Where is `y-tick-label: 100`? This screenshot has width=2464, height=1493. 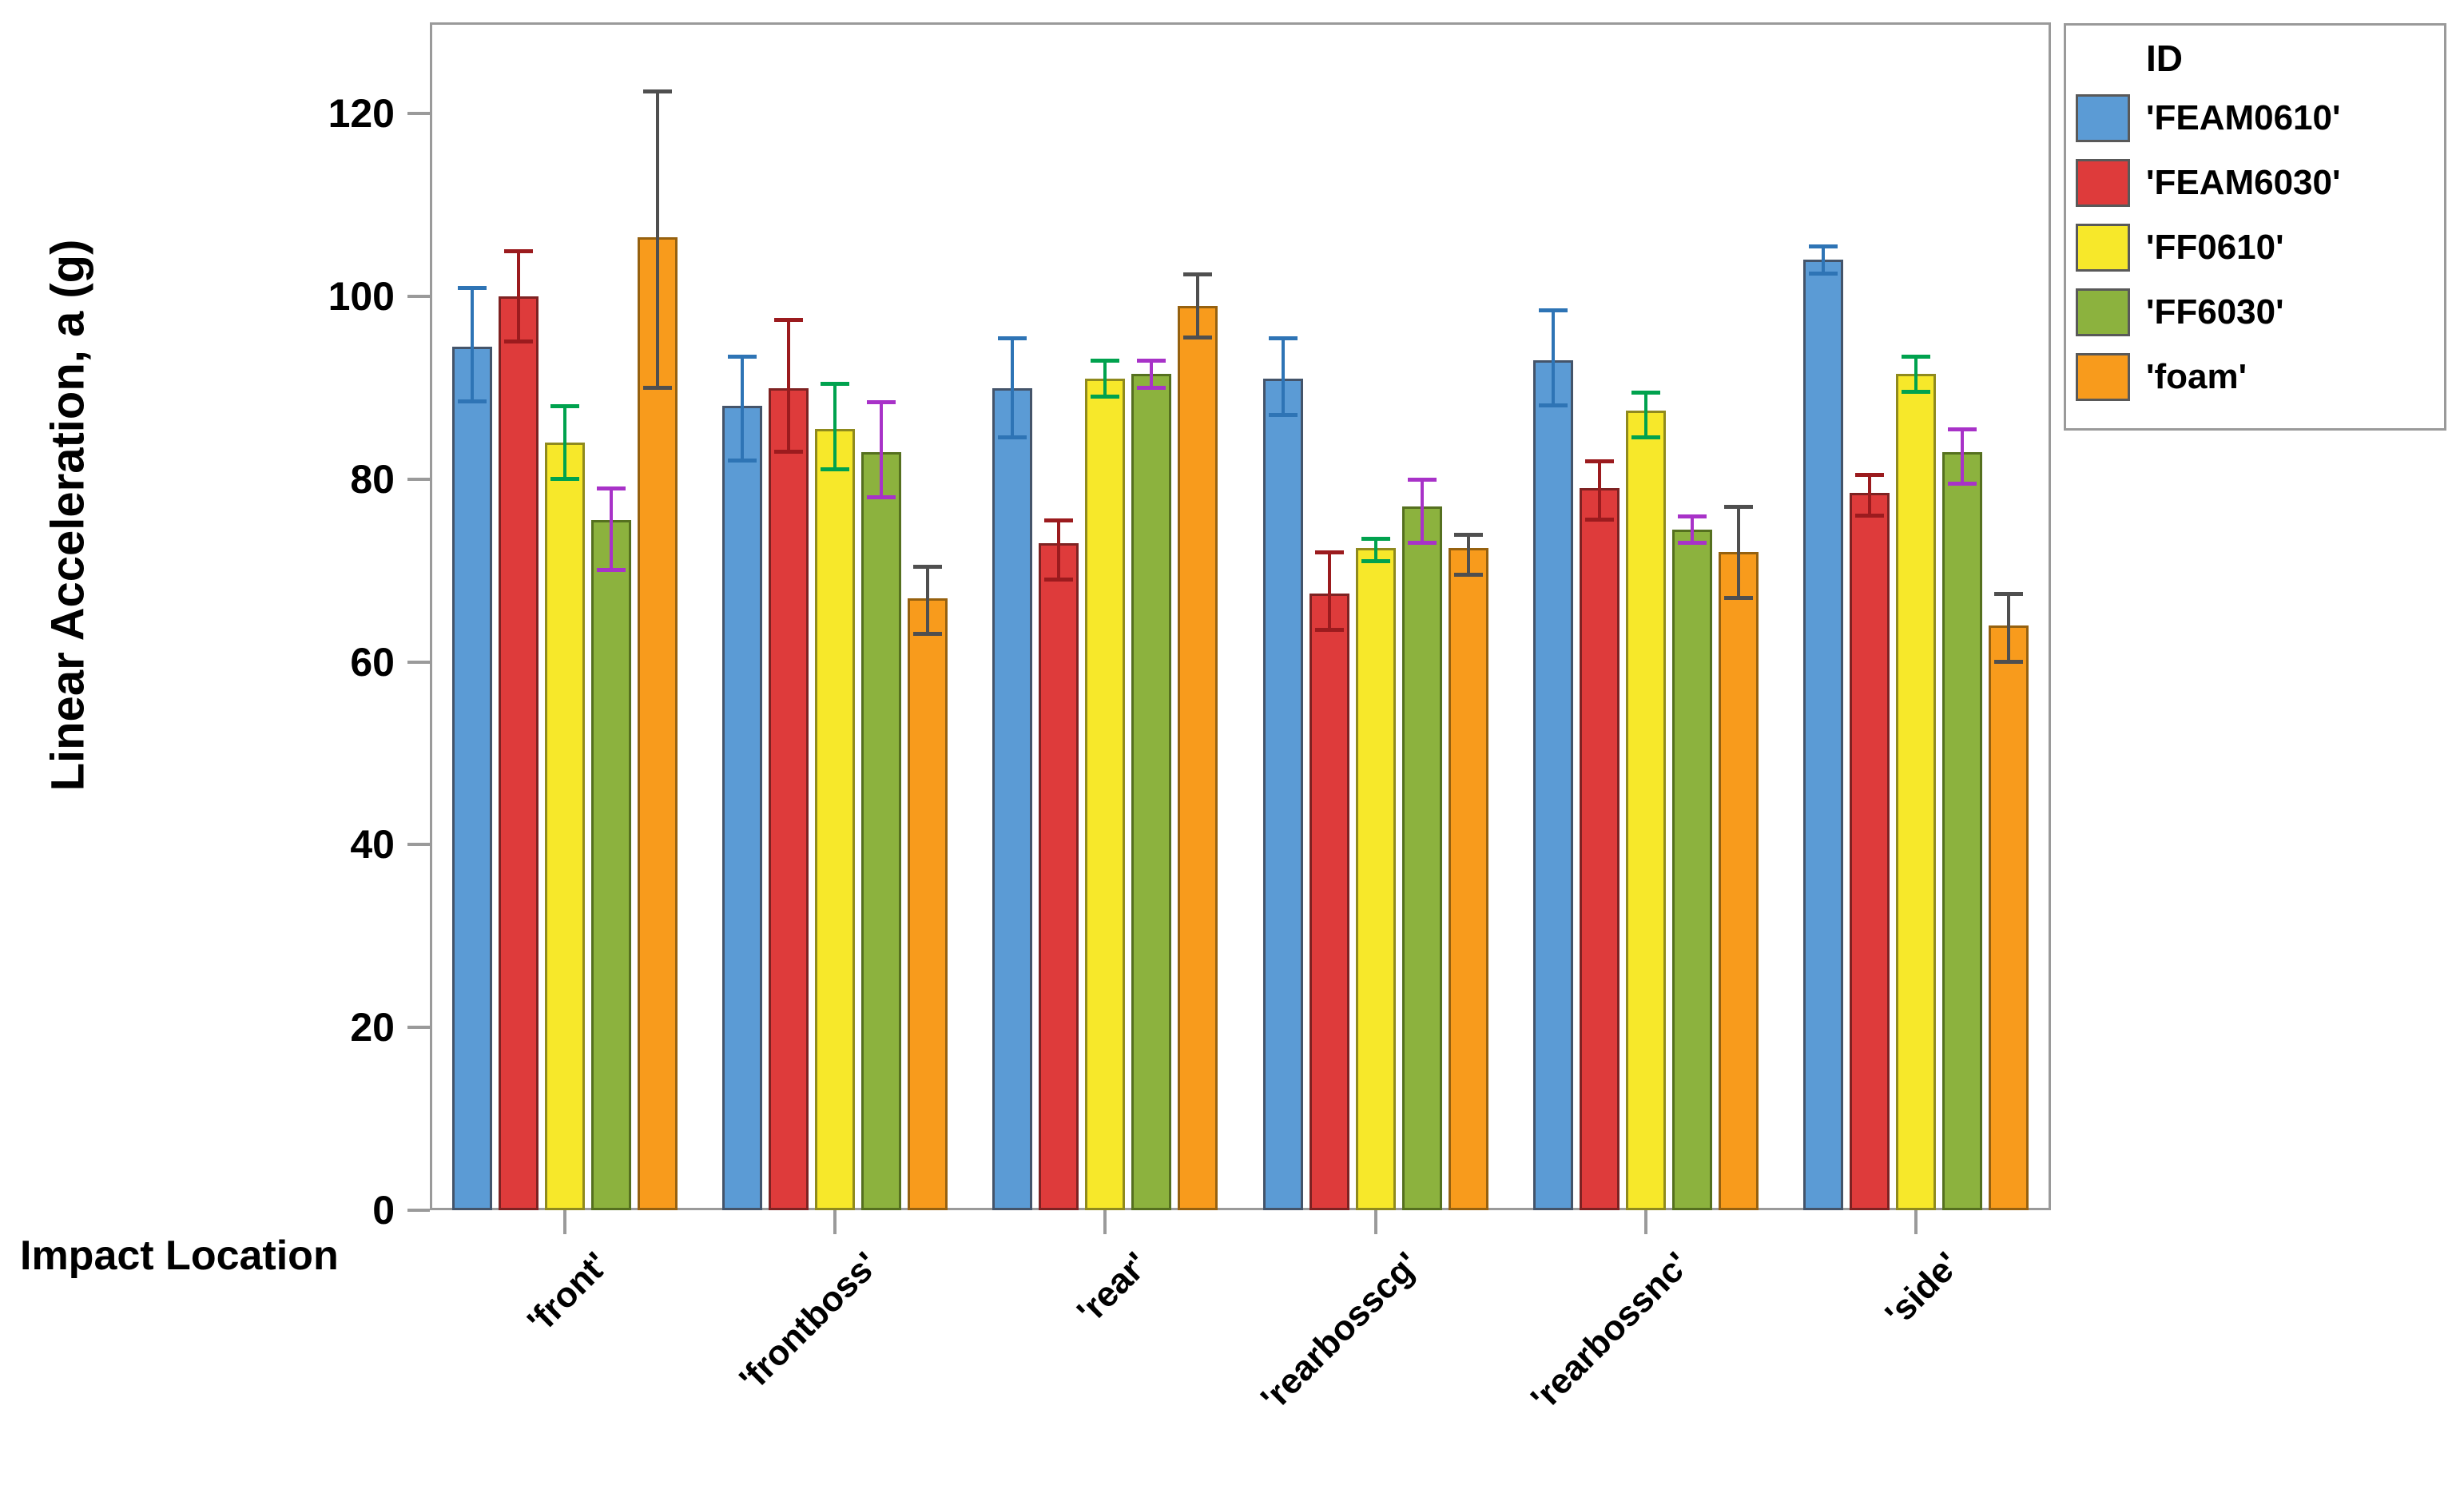
y-tick-label: 100 is located at coordinates (361, 297).